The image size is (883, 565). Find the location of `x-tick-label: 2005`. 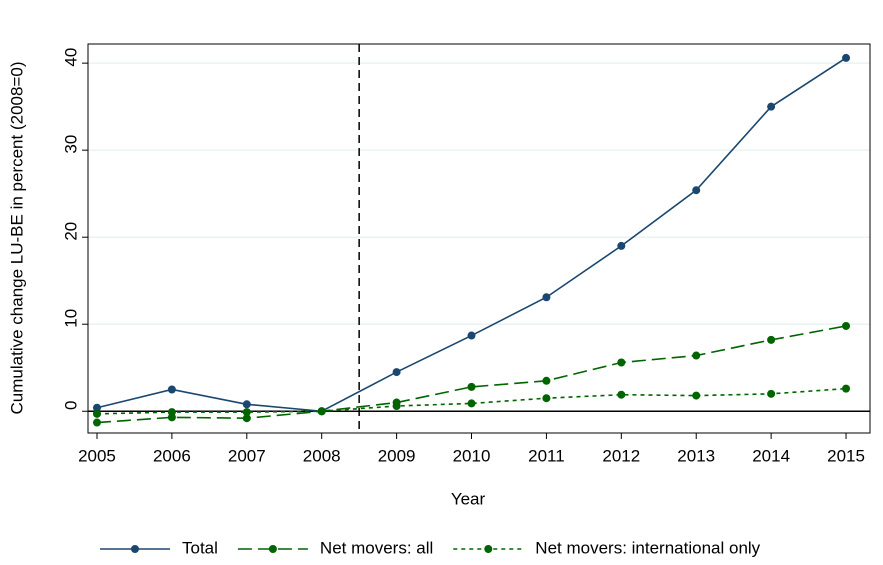

x-tick-label: 2005 is located at coordinates (97, 455).